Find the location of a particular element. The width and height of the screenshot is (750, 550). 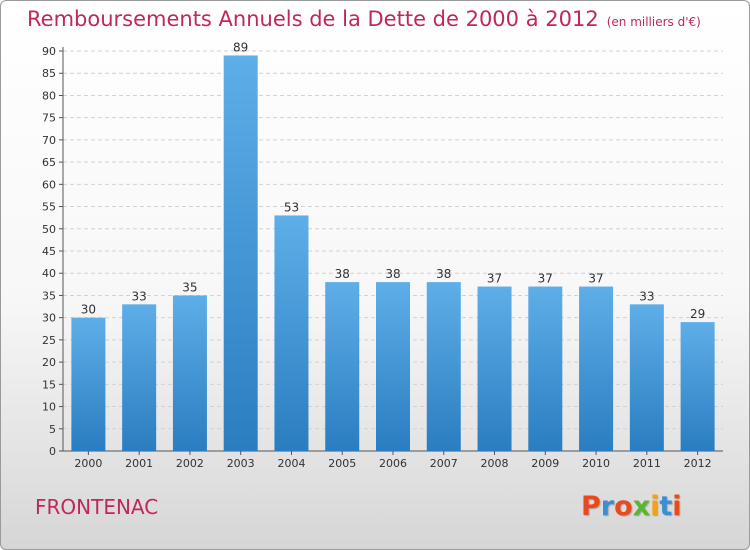

y-tick-label: 35 is located at coordinates (49, 295).